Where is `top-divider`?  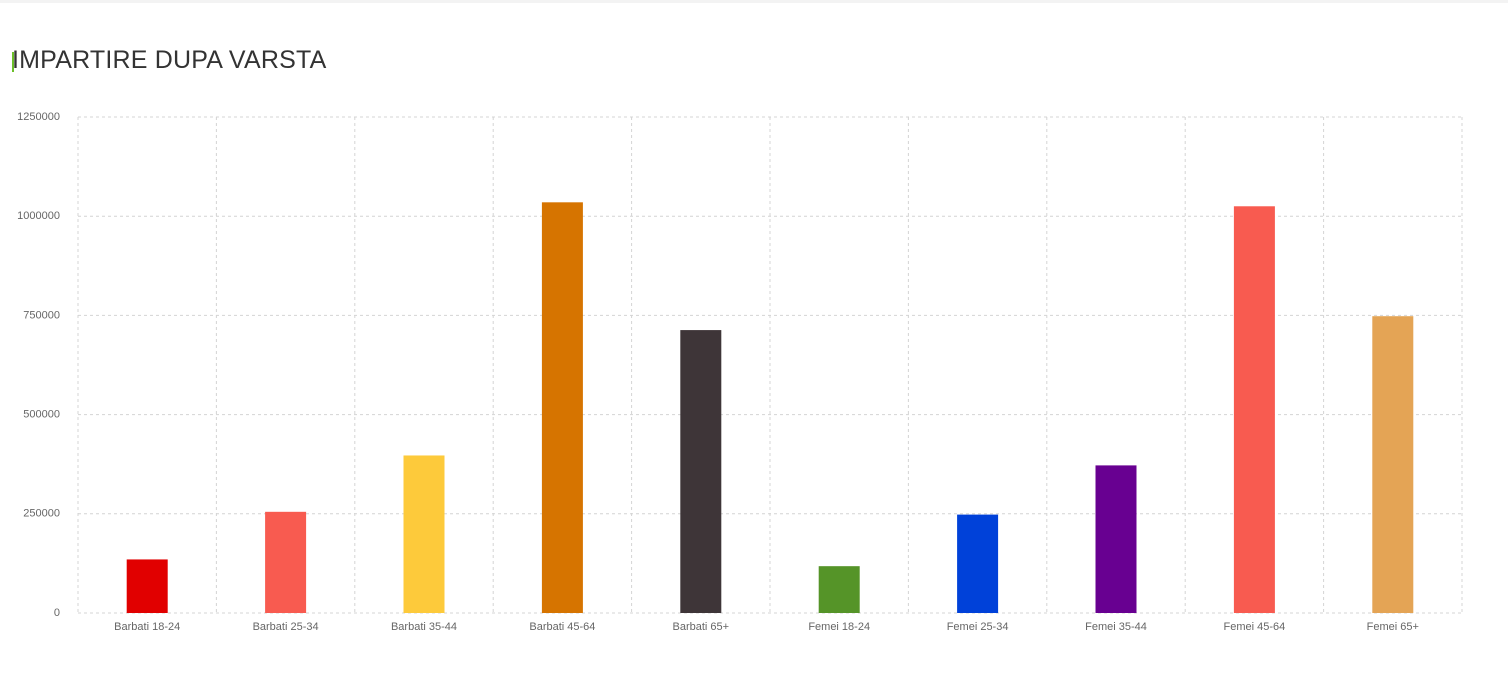
top-divider is located at coordinates (754, 1).